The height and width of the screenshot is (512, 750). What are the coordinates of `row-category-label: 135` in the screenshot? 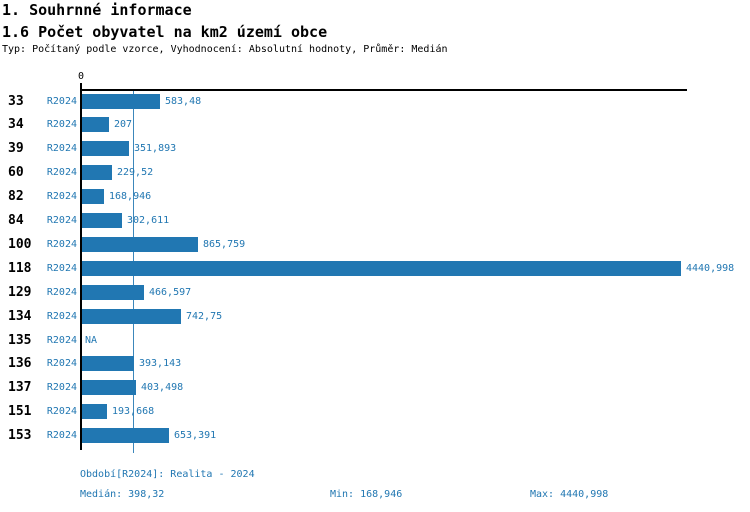 It's located at (20, 340).